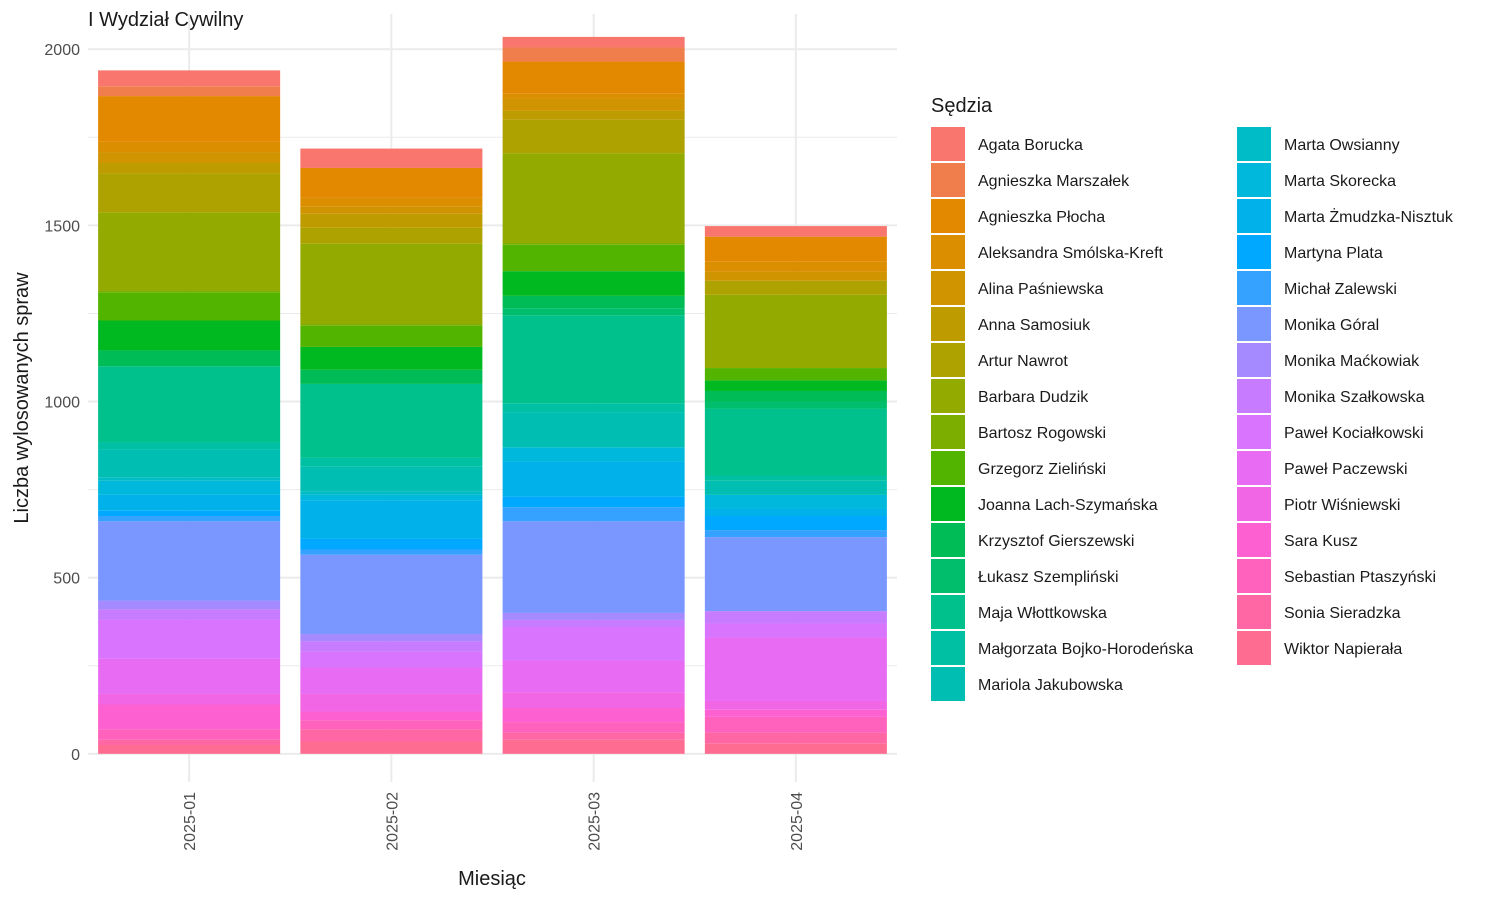 The width and height of the screenshot is (1500, 900). I want to click on legend-label: Alina Paśniewska, so click(1041, 289).